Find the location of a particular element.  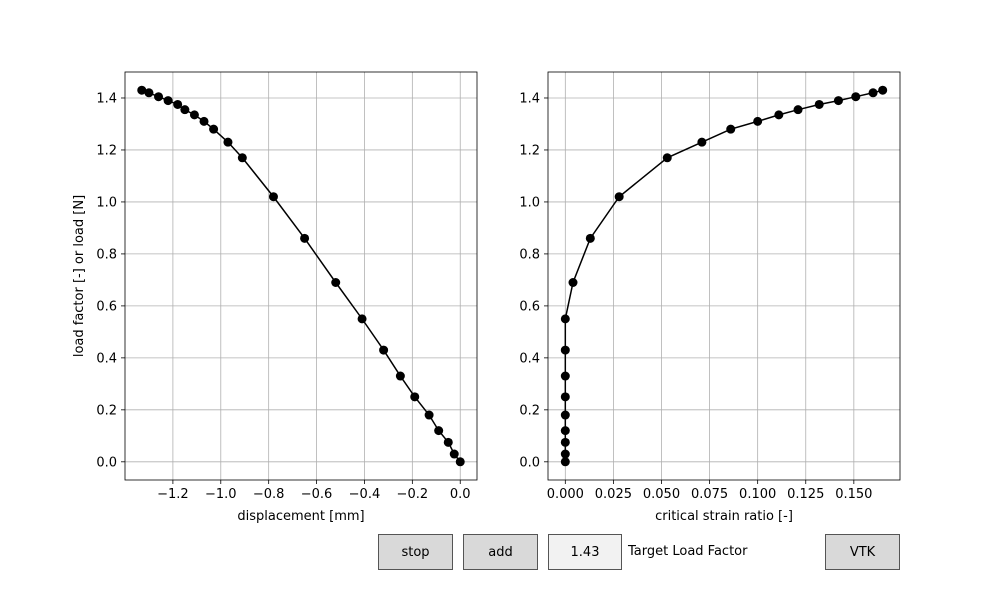

x-axis-label: critical strain ratio [-] is located at coordinates (724, 516).